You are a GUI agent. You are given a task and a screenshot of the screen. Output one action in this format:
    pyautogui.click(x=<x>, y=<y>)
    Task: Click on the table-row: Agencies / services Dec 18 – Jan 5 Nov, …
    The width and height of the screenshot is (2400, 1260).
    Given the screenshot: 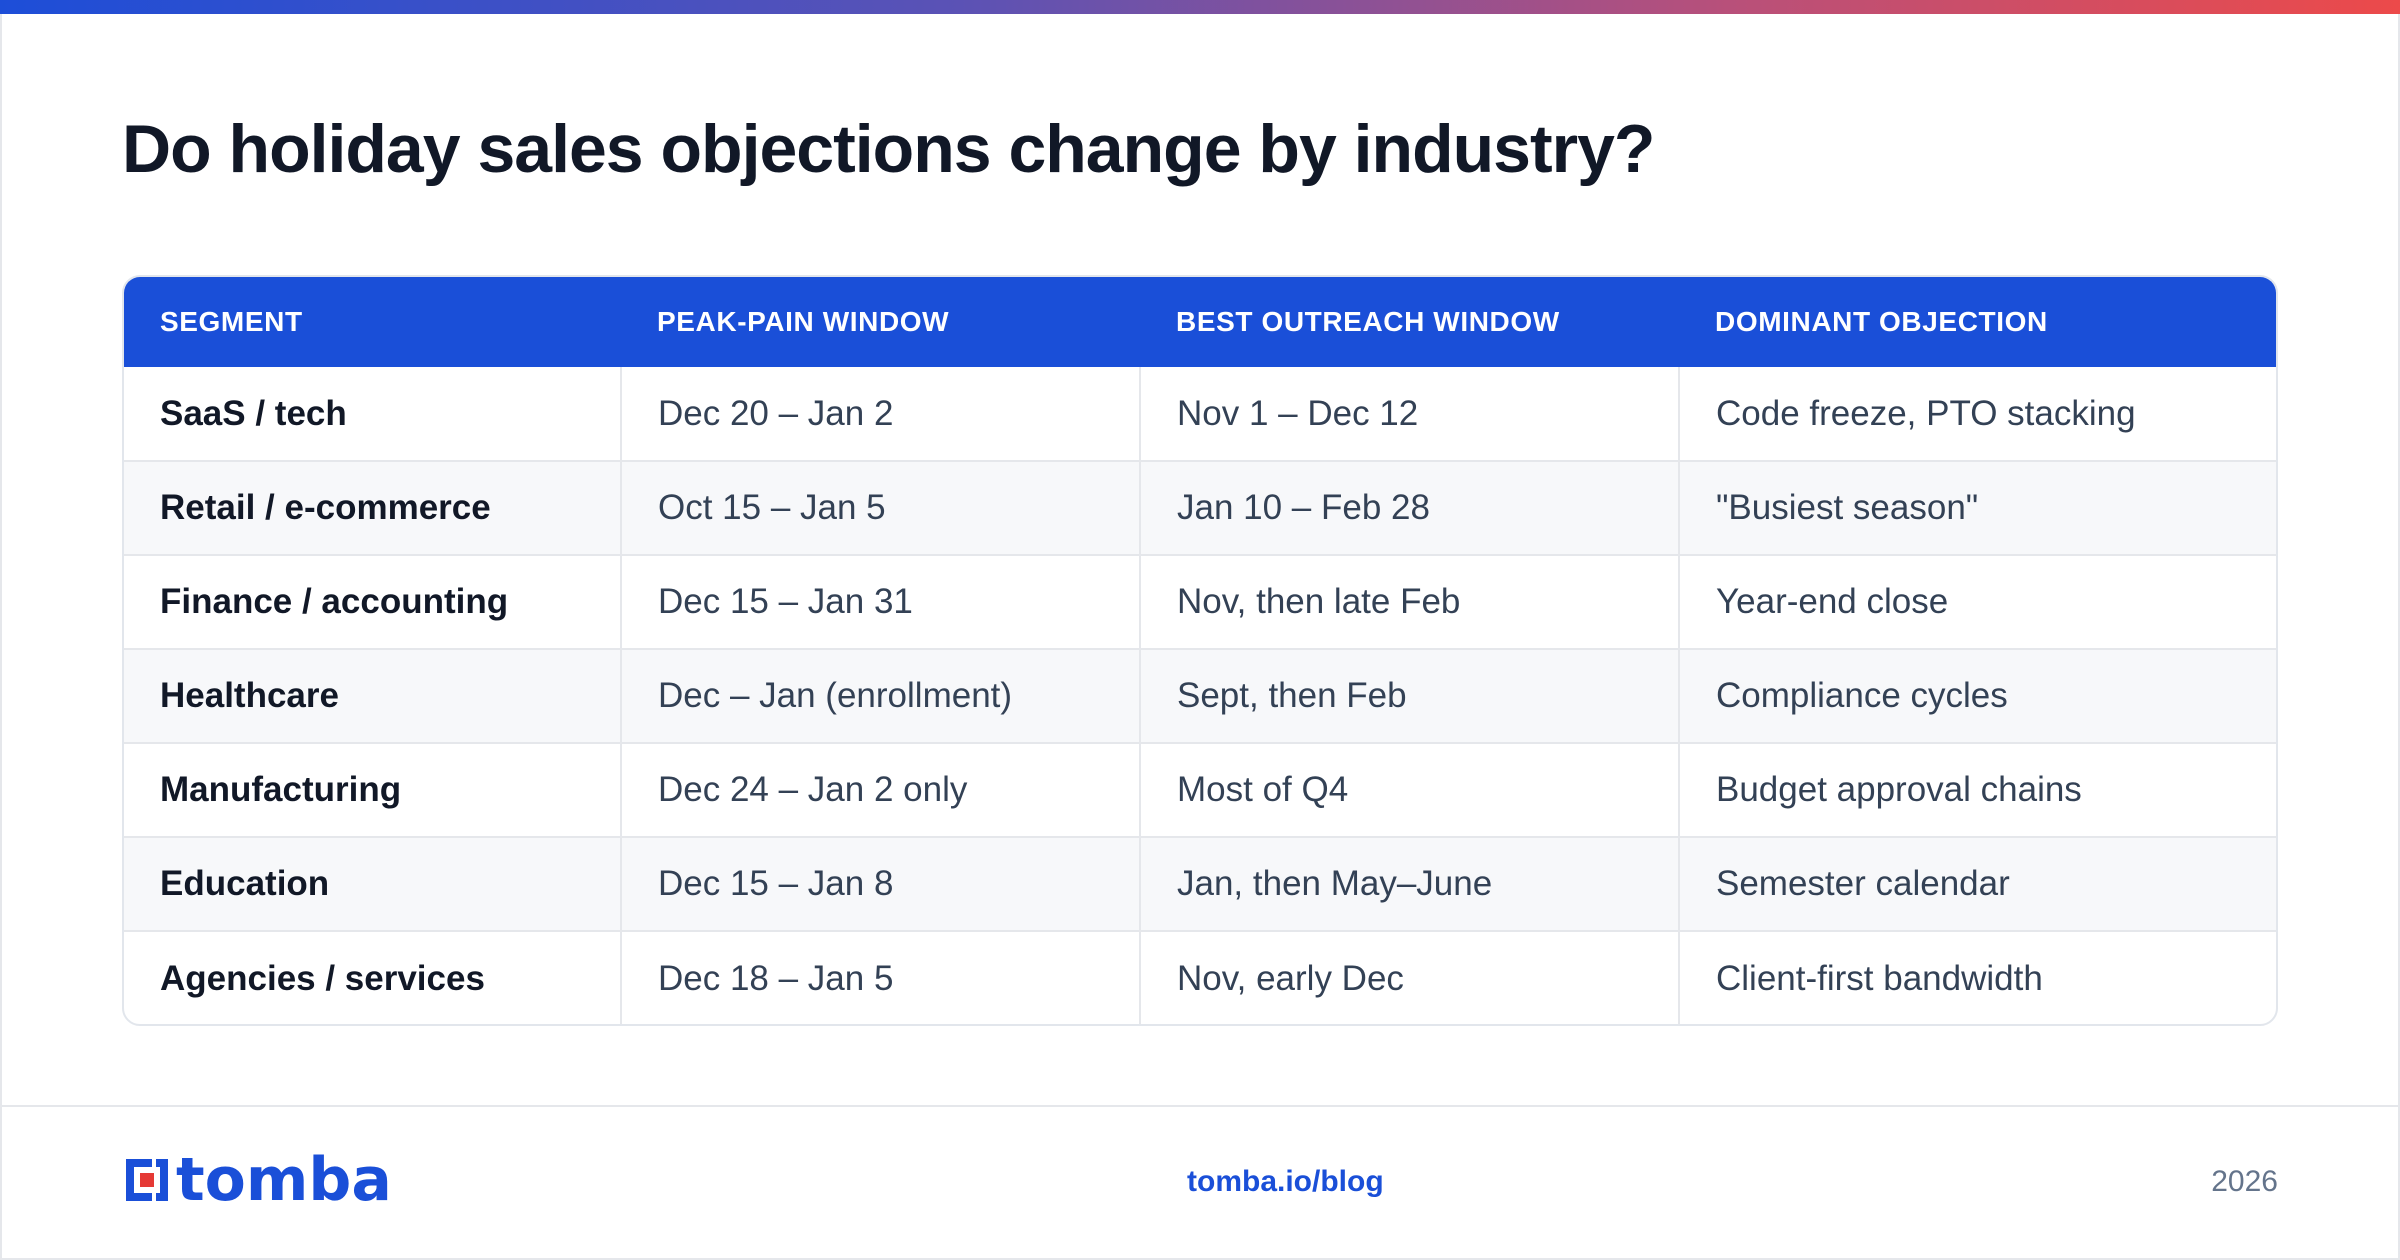 What is the action you would take?
    pyautogui.click(x=1200, y=977)
    